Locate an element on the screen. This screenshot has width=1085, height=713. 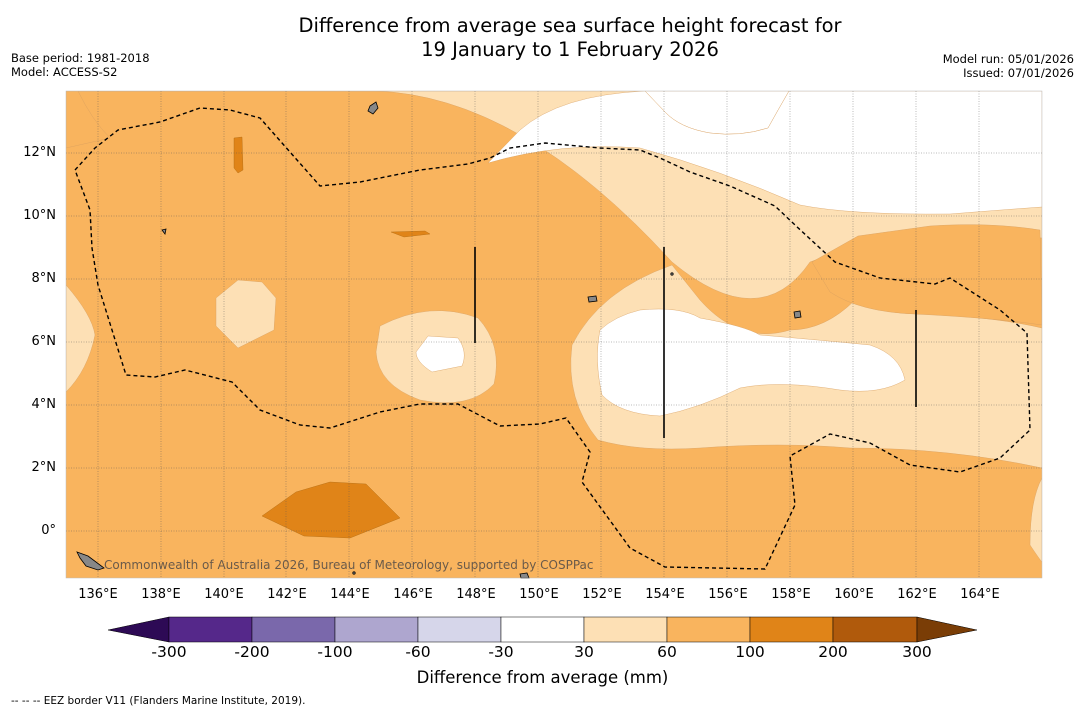
title-line-2: 19 January to 1 February 2026 is located at coordinates (570, 49).